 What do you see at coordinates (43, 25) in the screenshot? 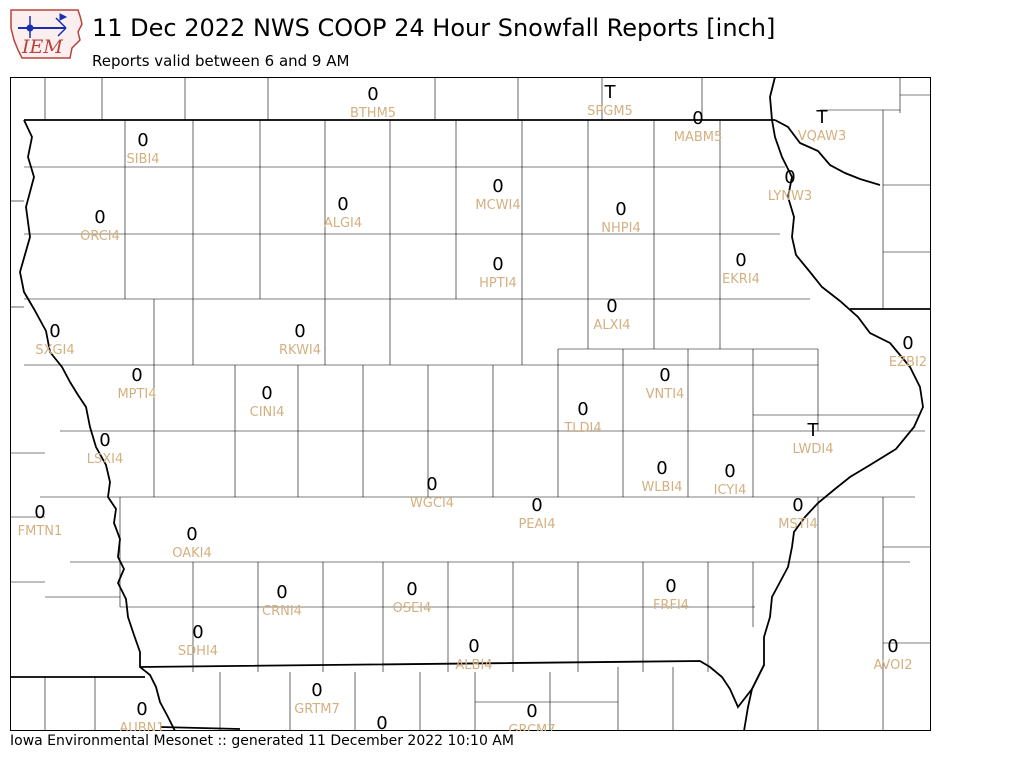
I see `weather-station-icon` at bounding box center [43, 25].